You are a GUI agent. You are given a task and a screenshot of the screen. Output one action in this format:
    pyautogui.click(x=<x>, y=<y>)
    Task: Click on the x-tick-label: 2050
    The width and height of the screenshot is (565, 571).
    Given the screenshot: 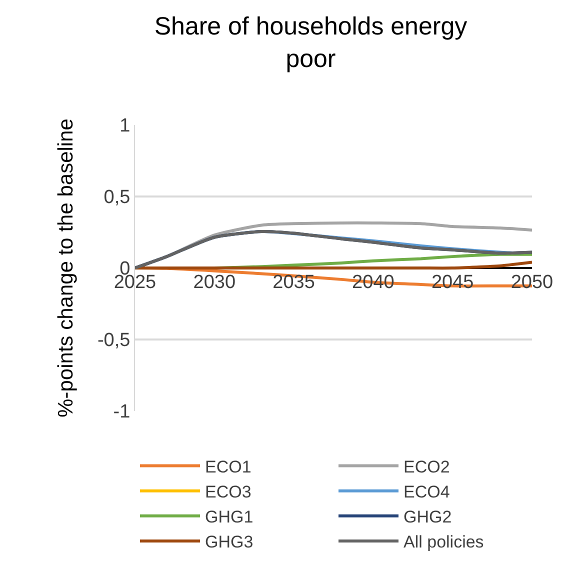 What is the action you would take?
    pyautogui.click(x=532, y=282)
    